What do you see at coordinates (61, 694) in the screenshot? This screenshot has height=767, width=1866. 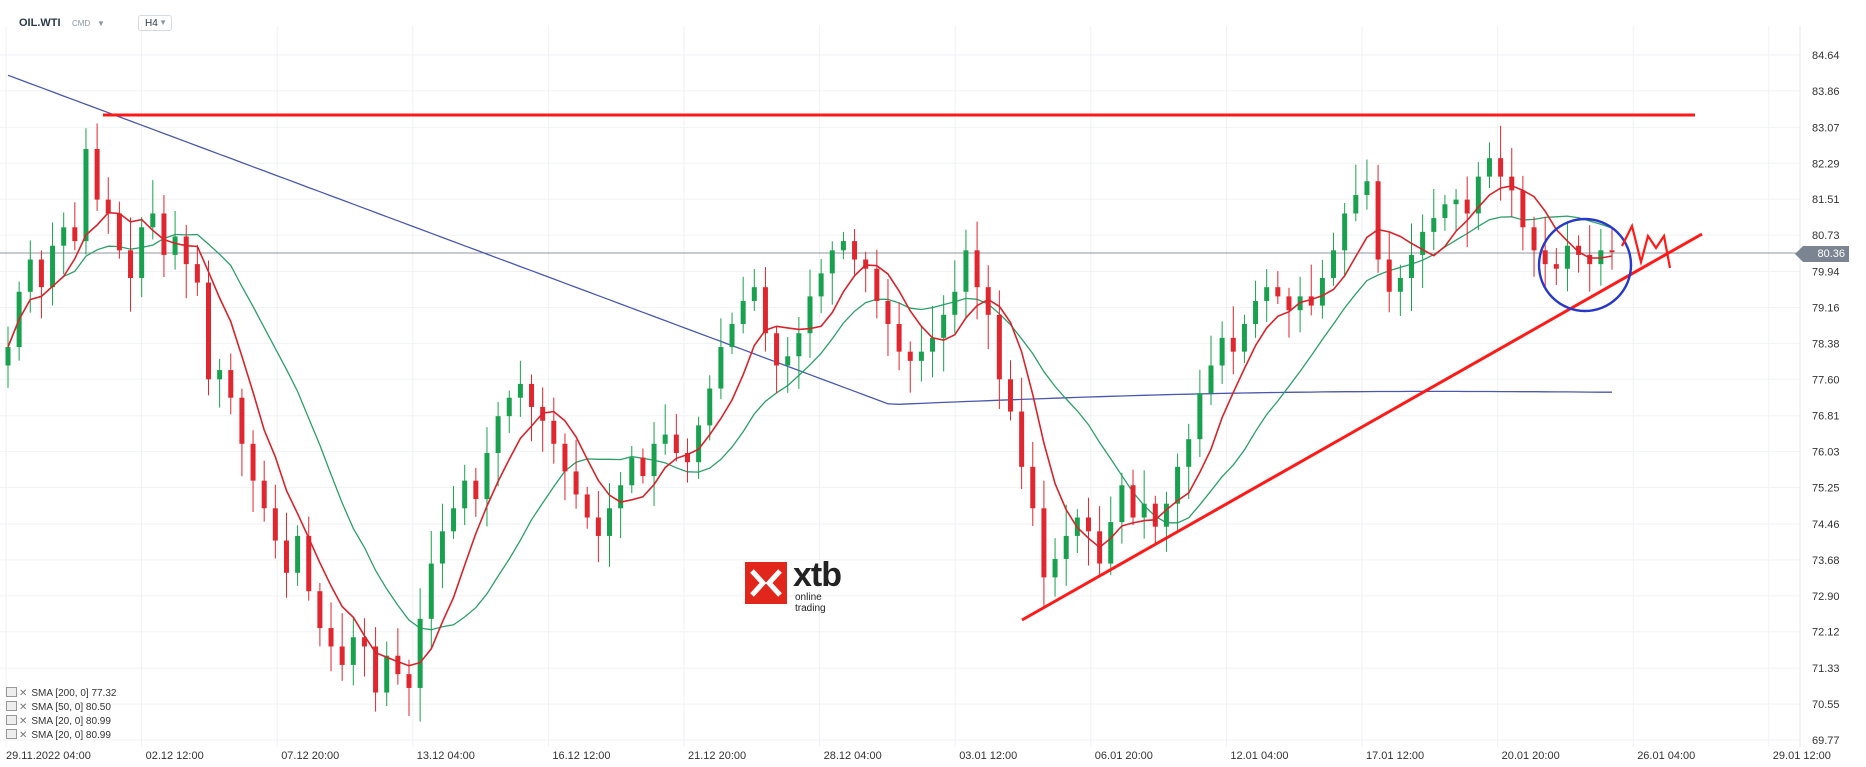 I see `legend-item: ✕ SMA [200, 0] 77.32` at bounding box center [61, 694].